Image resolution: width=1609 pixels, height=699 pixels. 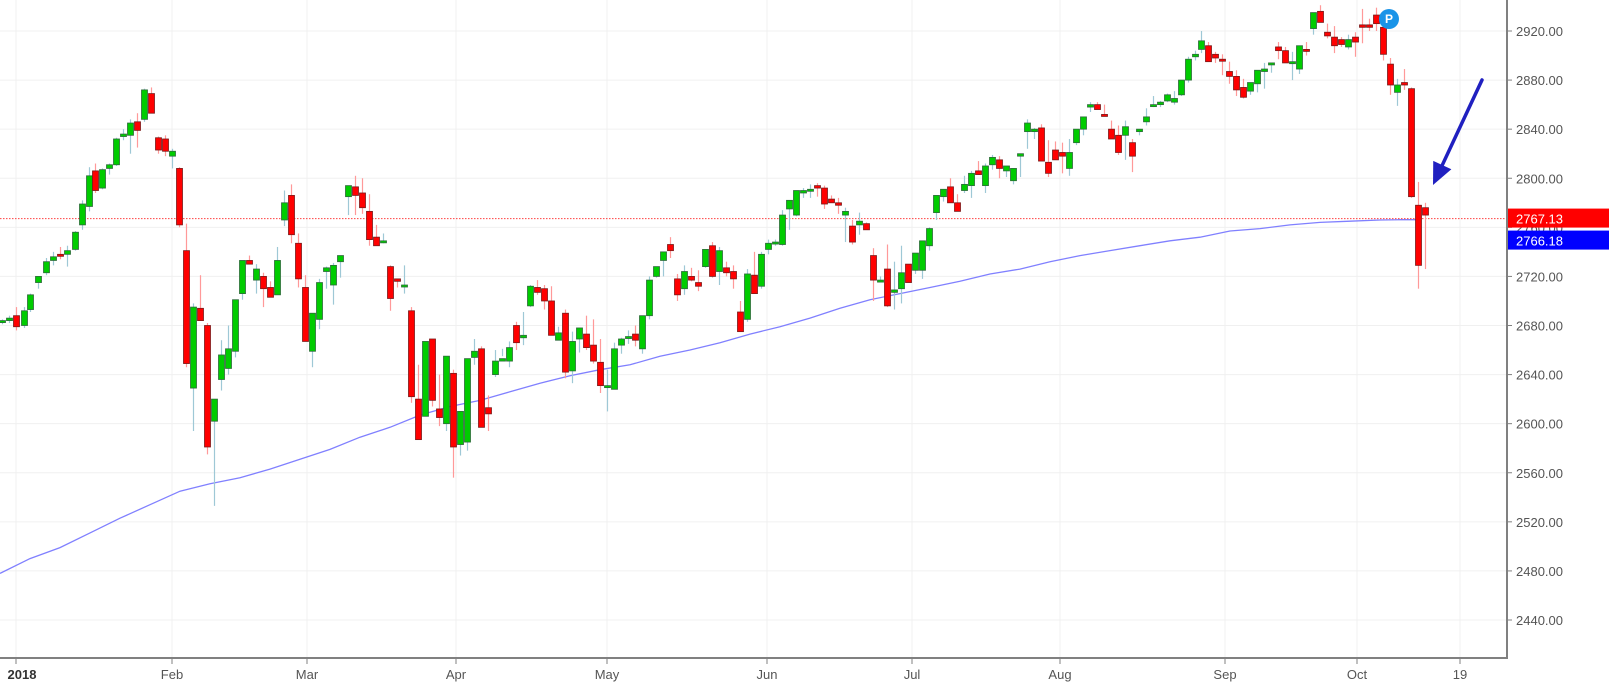 I want to click on y-tick-label: 2480.00, so click(x=1539, y=571).